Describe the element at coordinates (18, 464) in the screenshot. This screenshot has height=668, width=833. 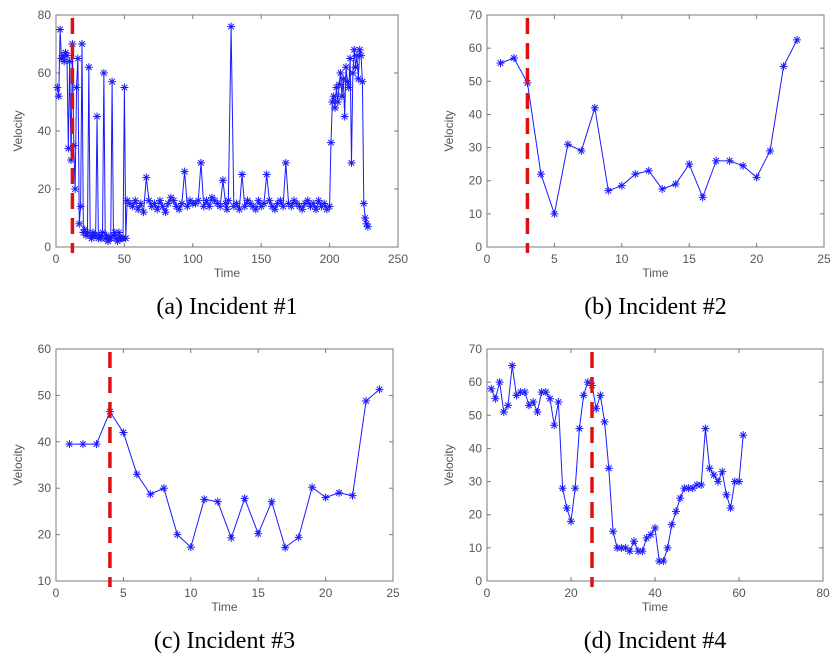
I see `chart-c-ylabel: Velocity` at that location.